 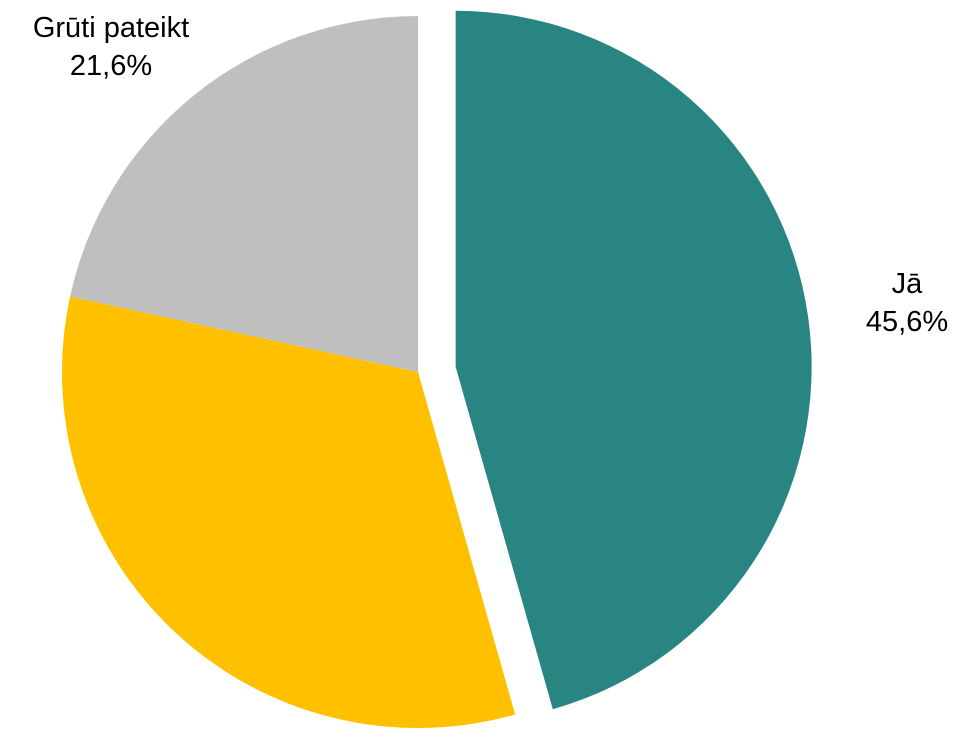 I want to click on data-label-slice-3: Grūti pateikt 21,6%, so click(x=111, y=47).